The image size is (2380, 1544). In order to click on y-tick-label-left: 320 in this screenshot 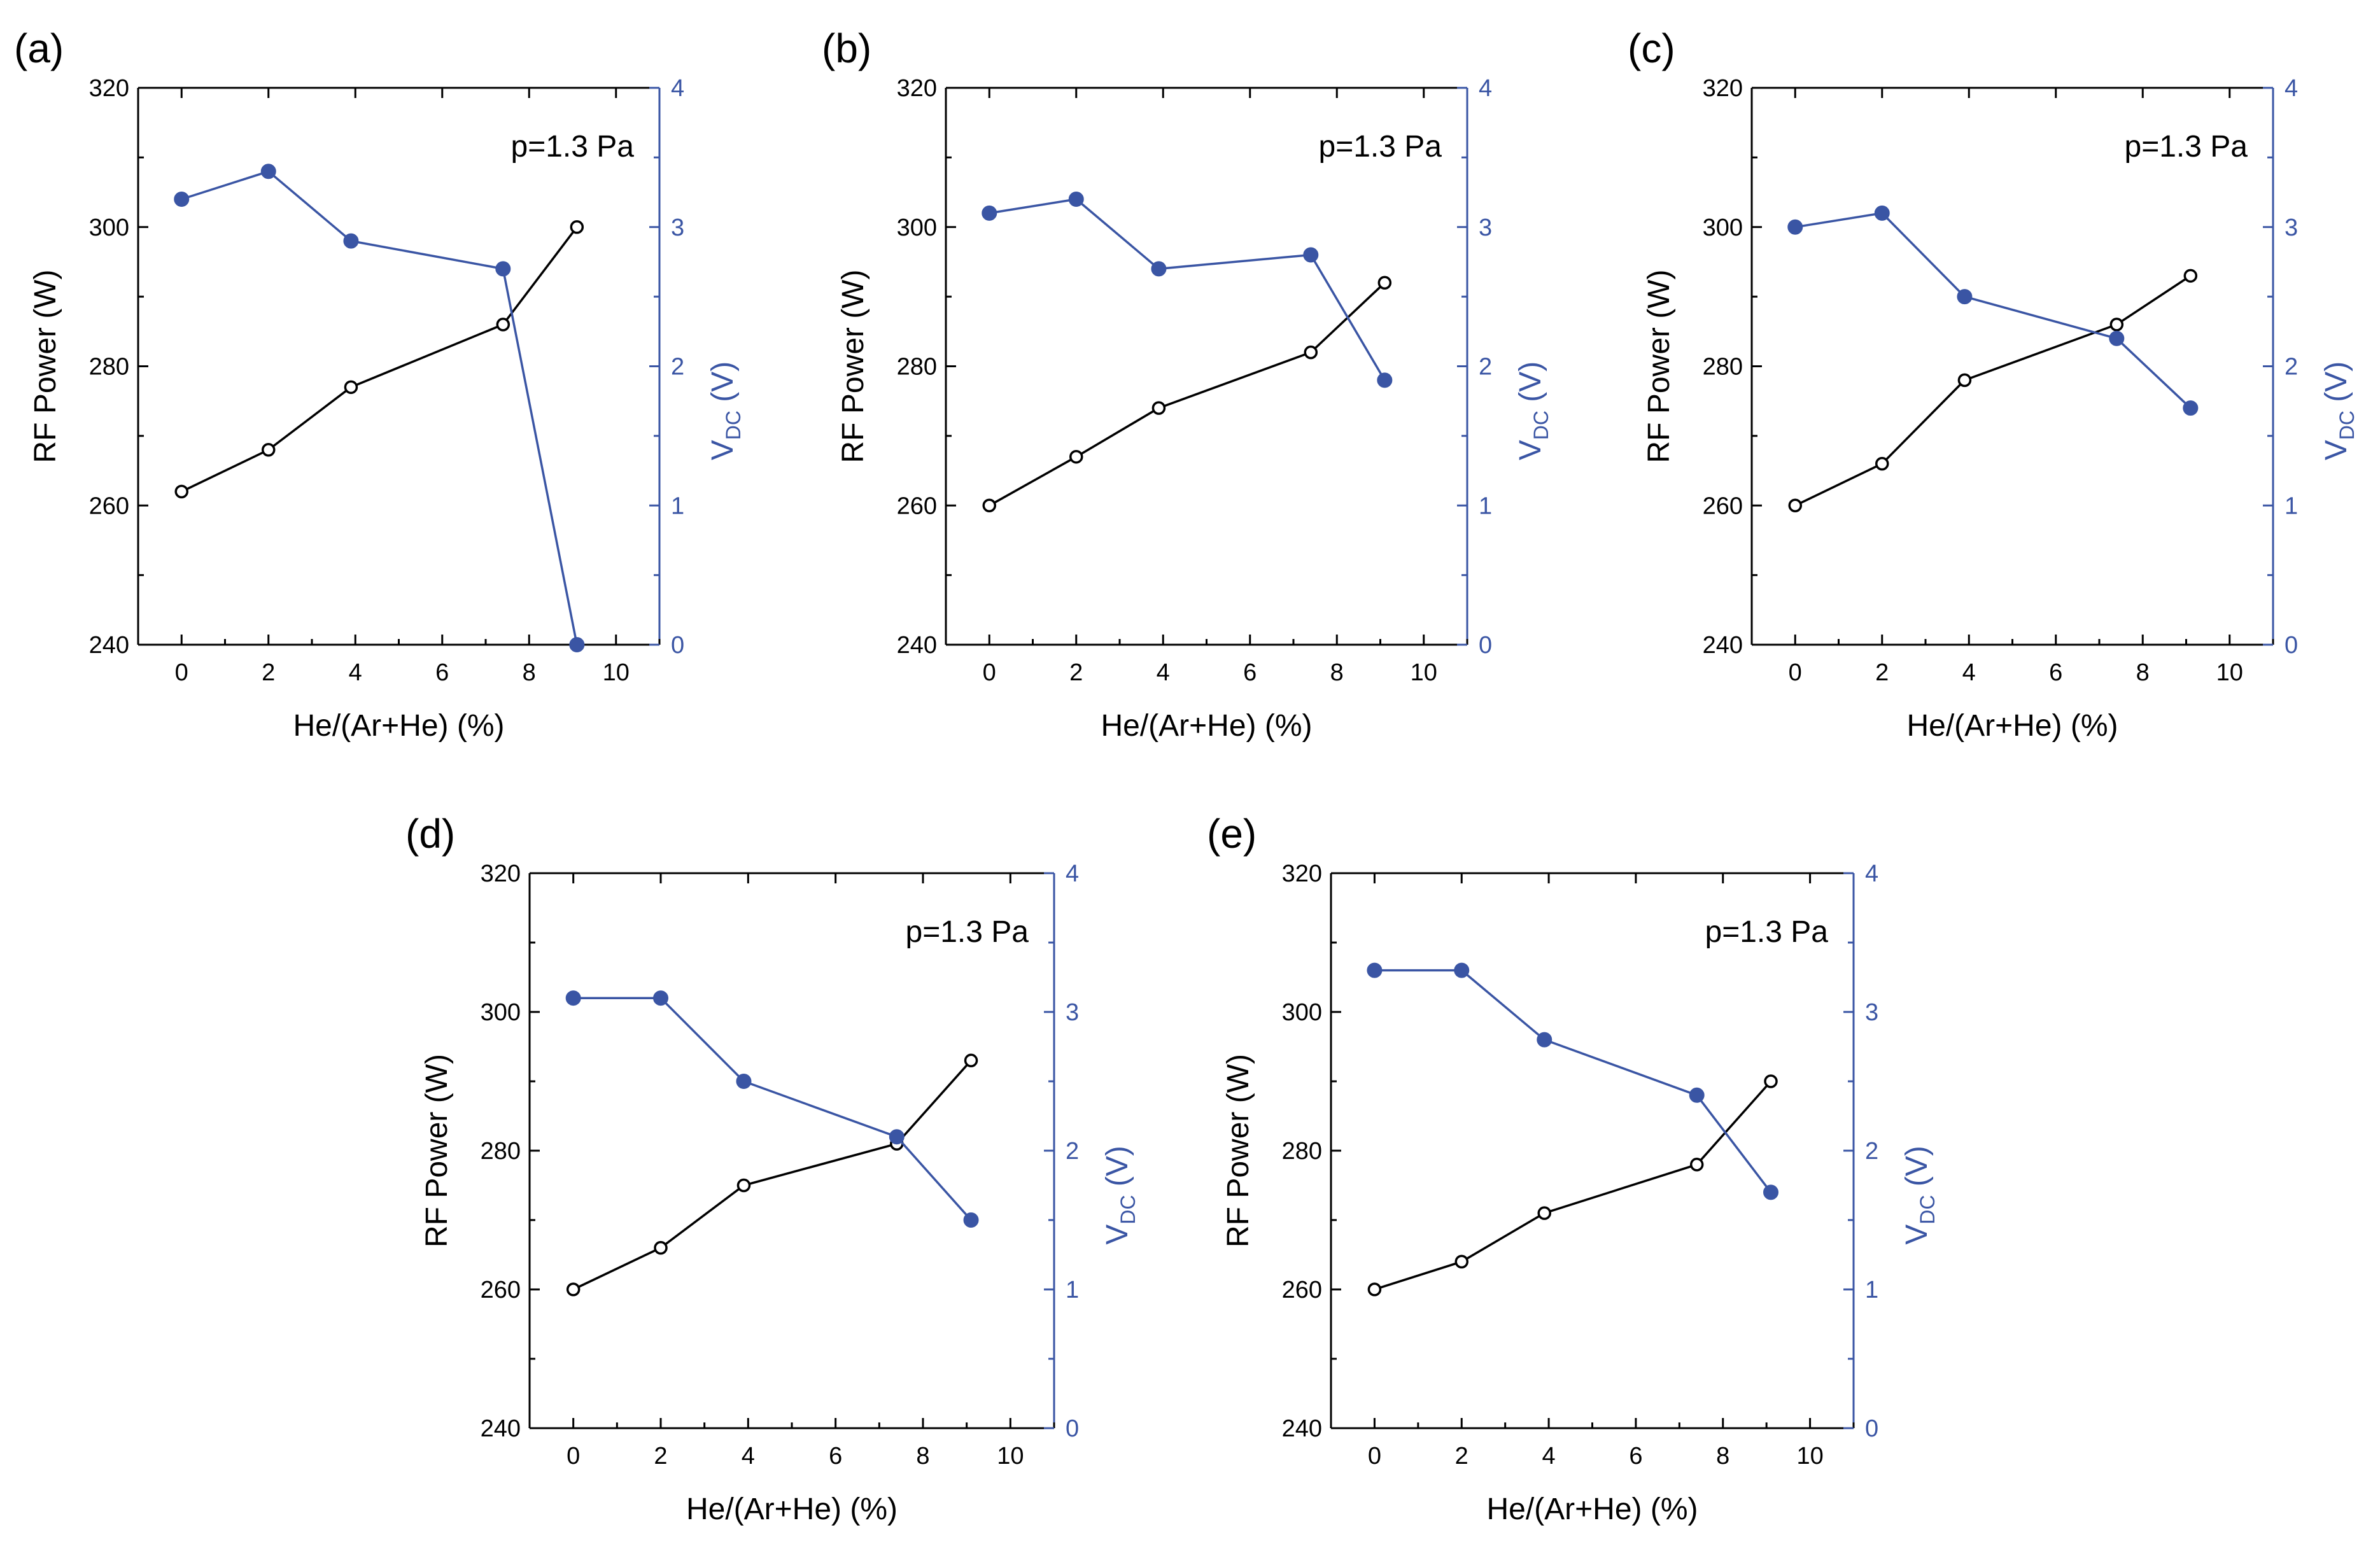, I will do `click(1723, 88)`.